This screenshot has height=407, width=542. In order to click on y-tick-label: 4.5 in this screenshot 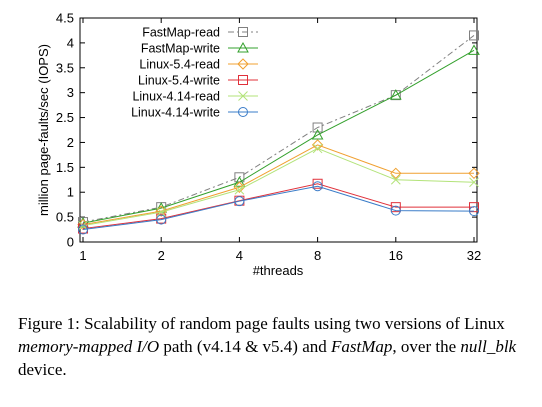, I will do `click(65, 18)`.